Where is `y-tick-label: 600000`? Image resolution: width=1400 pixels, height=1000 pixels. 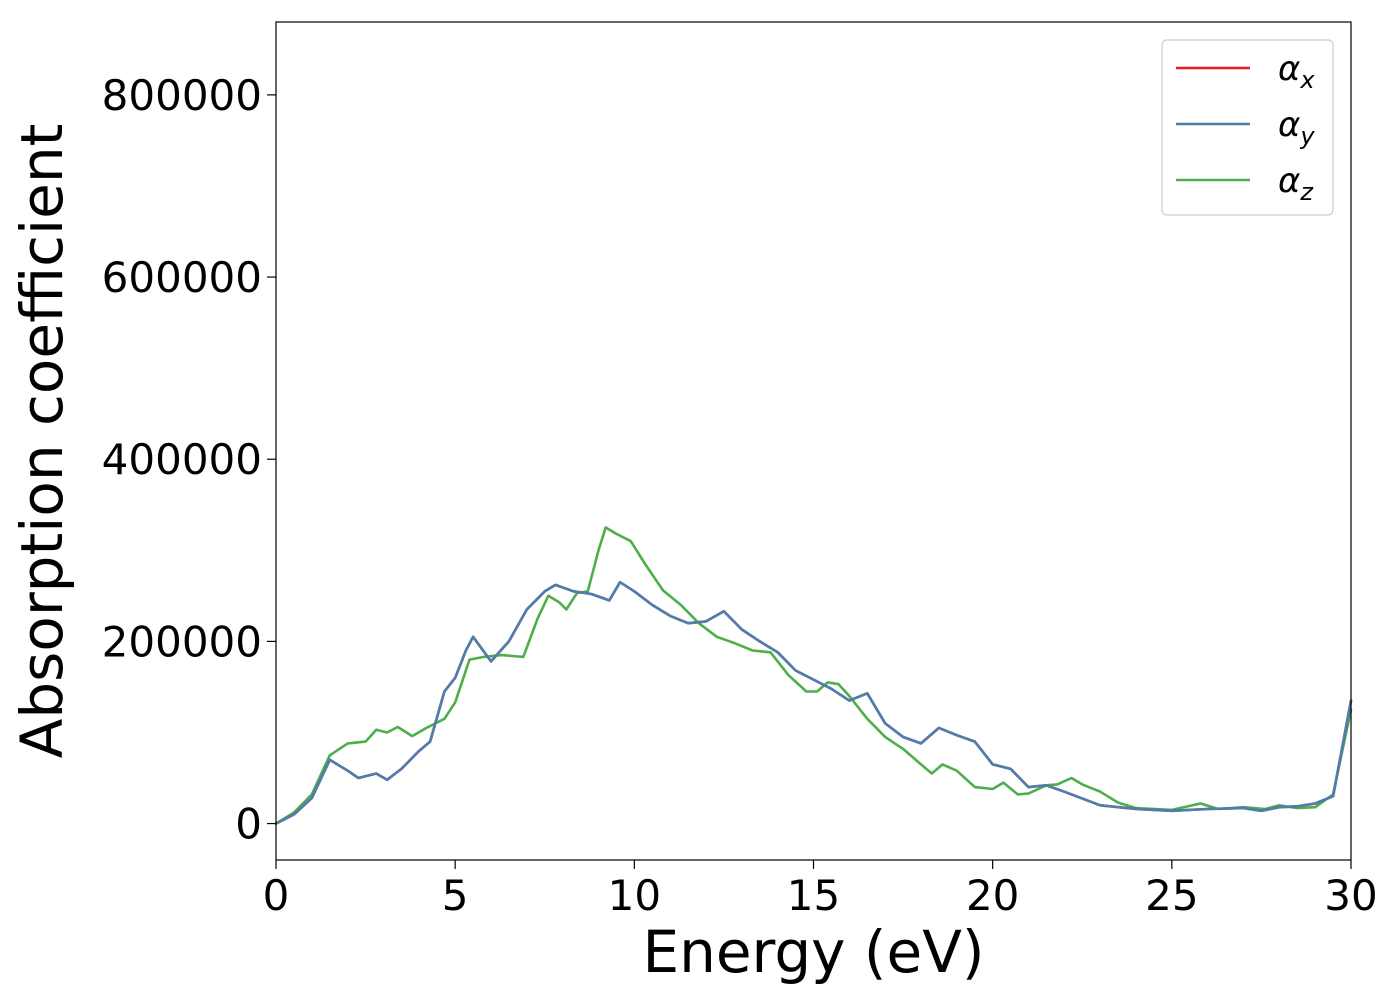 y-tick-label: 600000 is located at coordinates (182, 277).